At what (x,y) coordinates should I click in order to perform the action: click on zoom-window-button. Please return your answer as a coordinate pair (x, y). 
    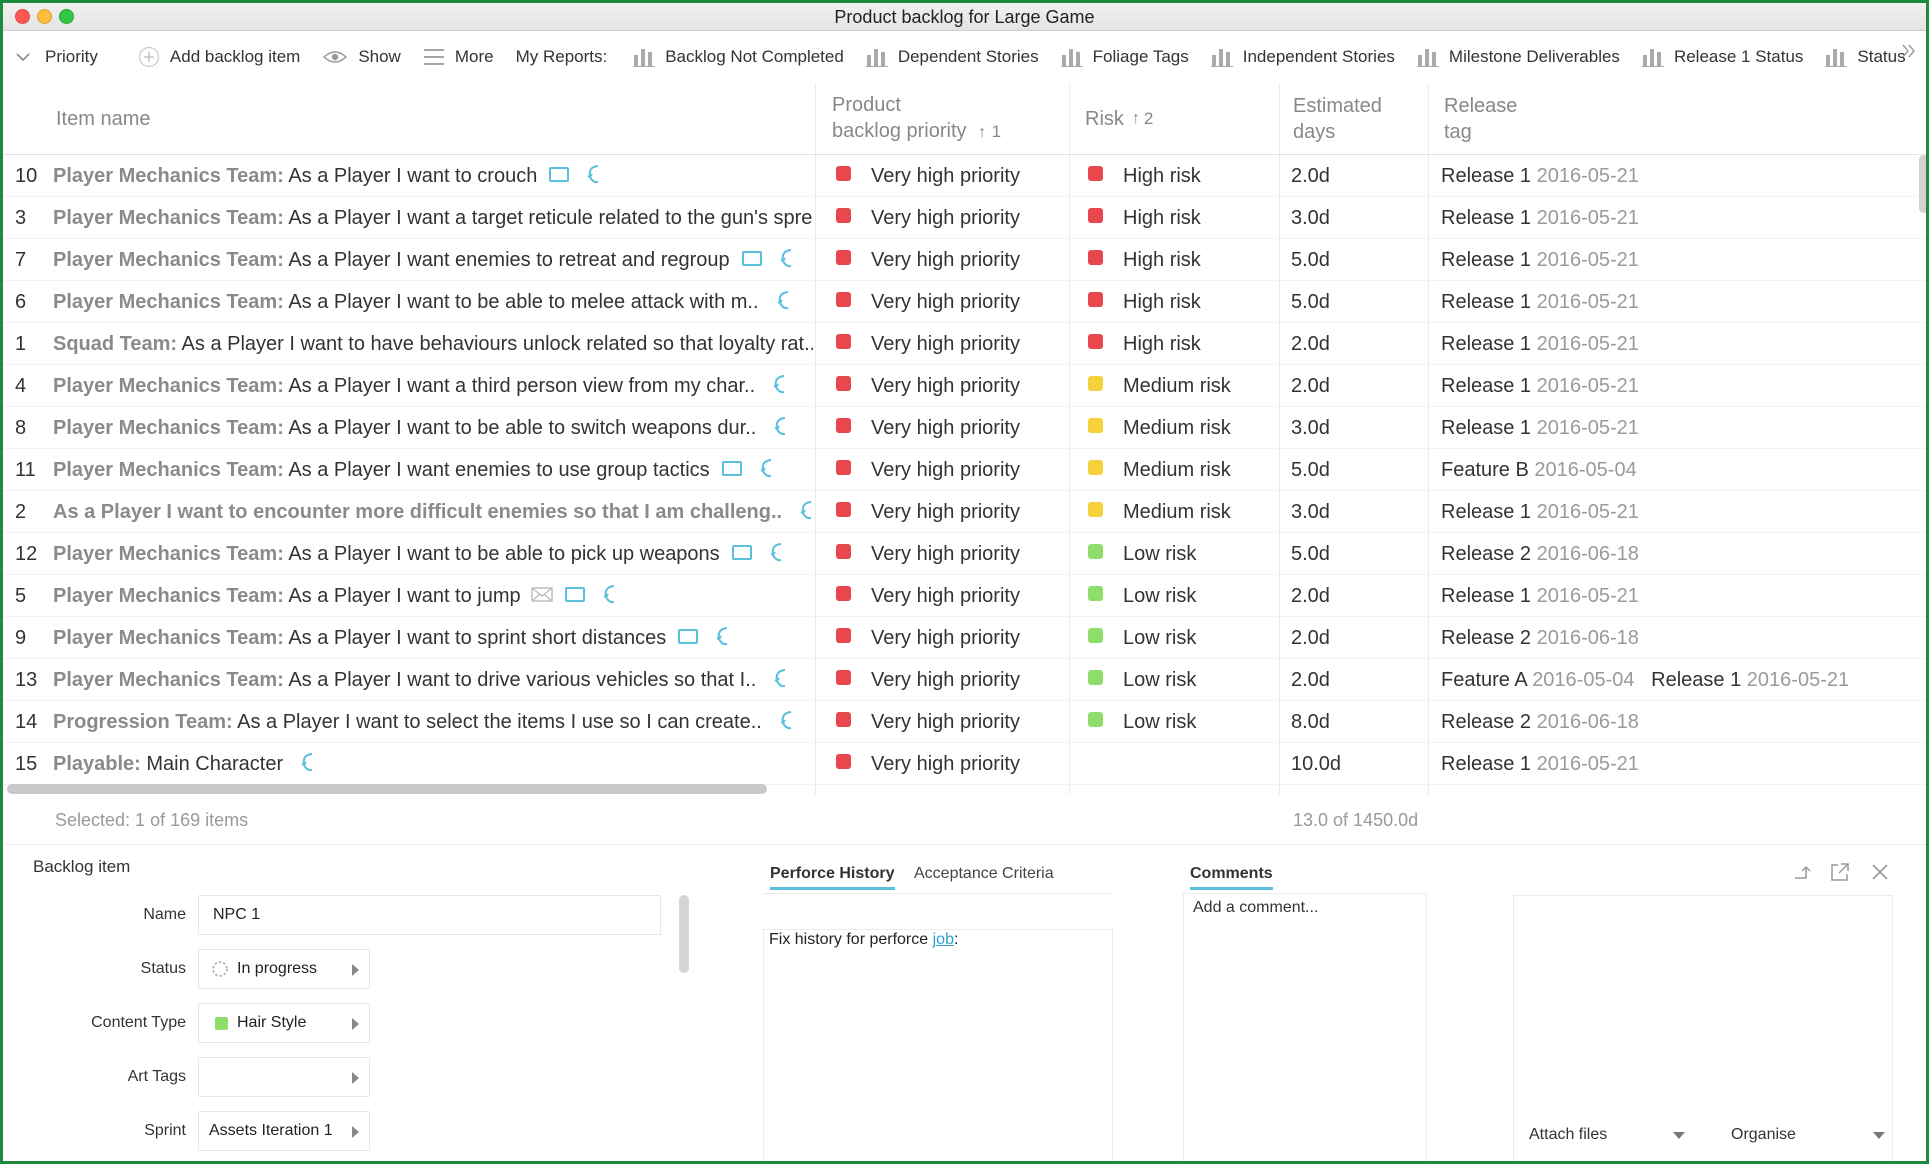
    Looking at the image, I should click on (66, 16).